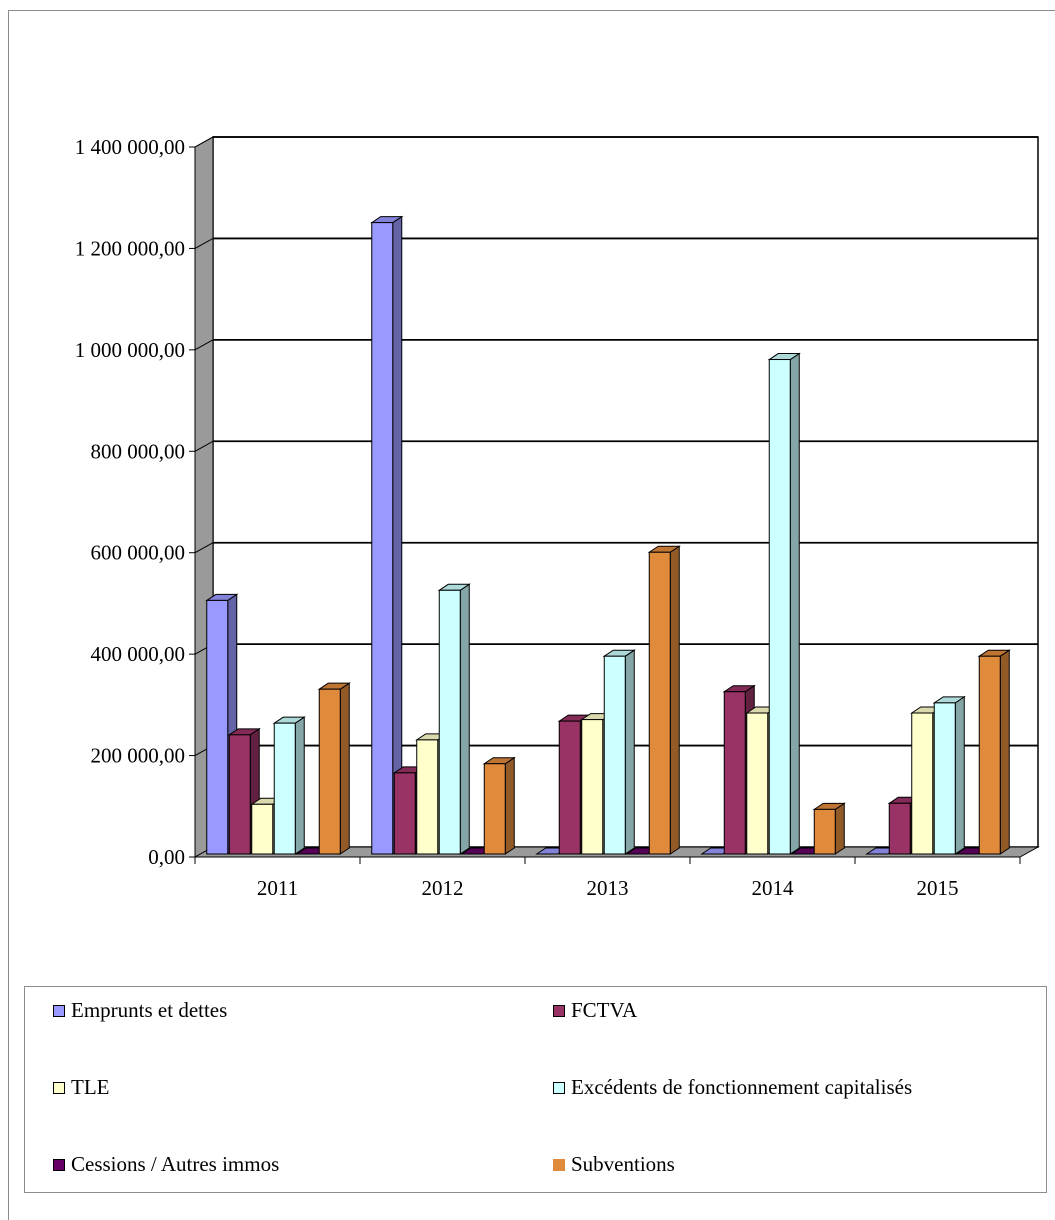 The height and width of the screenshot is (1220, 1055). What do you see at coordinates (742, 1087) in the screenshot?
I see `legend-label: Excédents de fonctionnement capitalisés` at bounding box center [742, 1087].